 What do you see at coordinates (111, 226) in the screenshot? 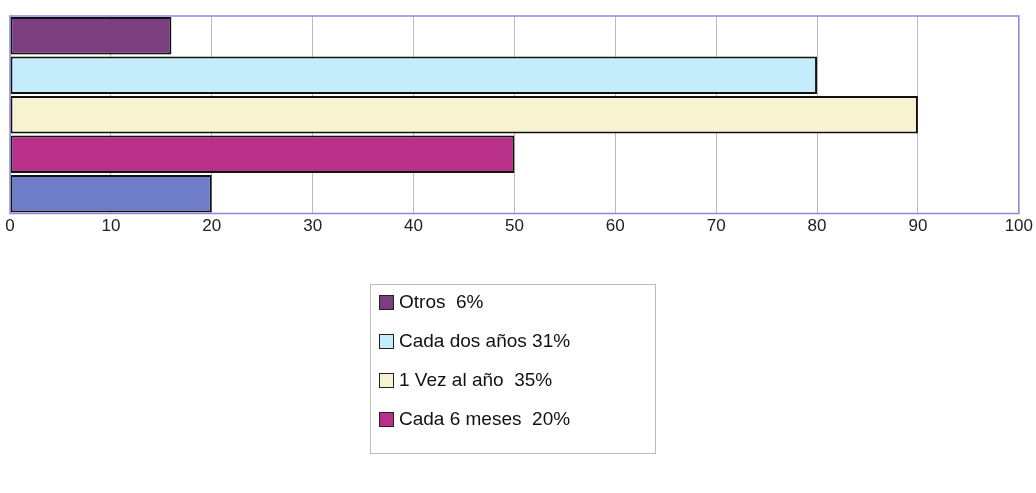
I see `x-tick-label: 10` at bounding box center [111, 226].